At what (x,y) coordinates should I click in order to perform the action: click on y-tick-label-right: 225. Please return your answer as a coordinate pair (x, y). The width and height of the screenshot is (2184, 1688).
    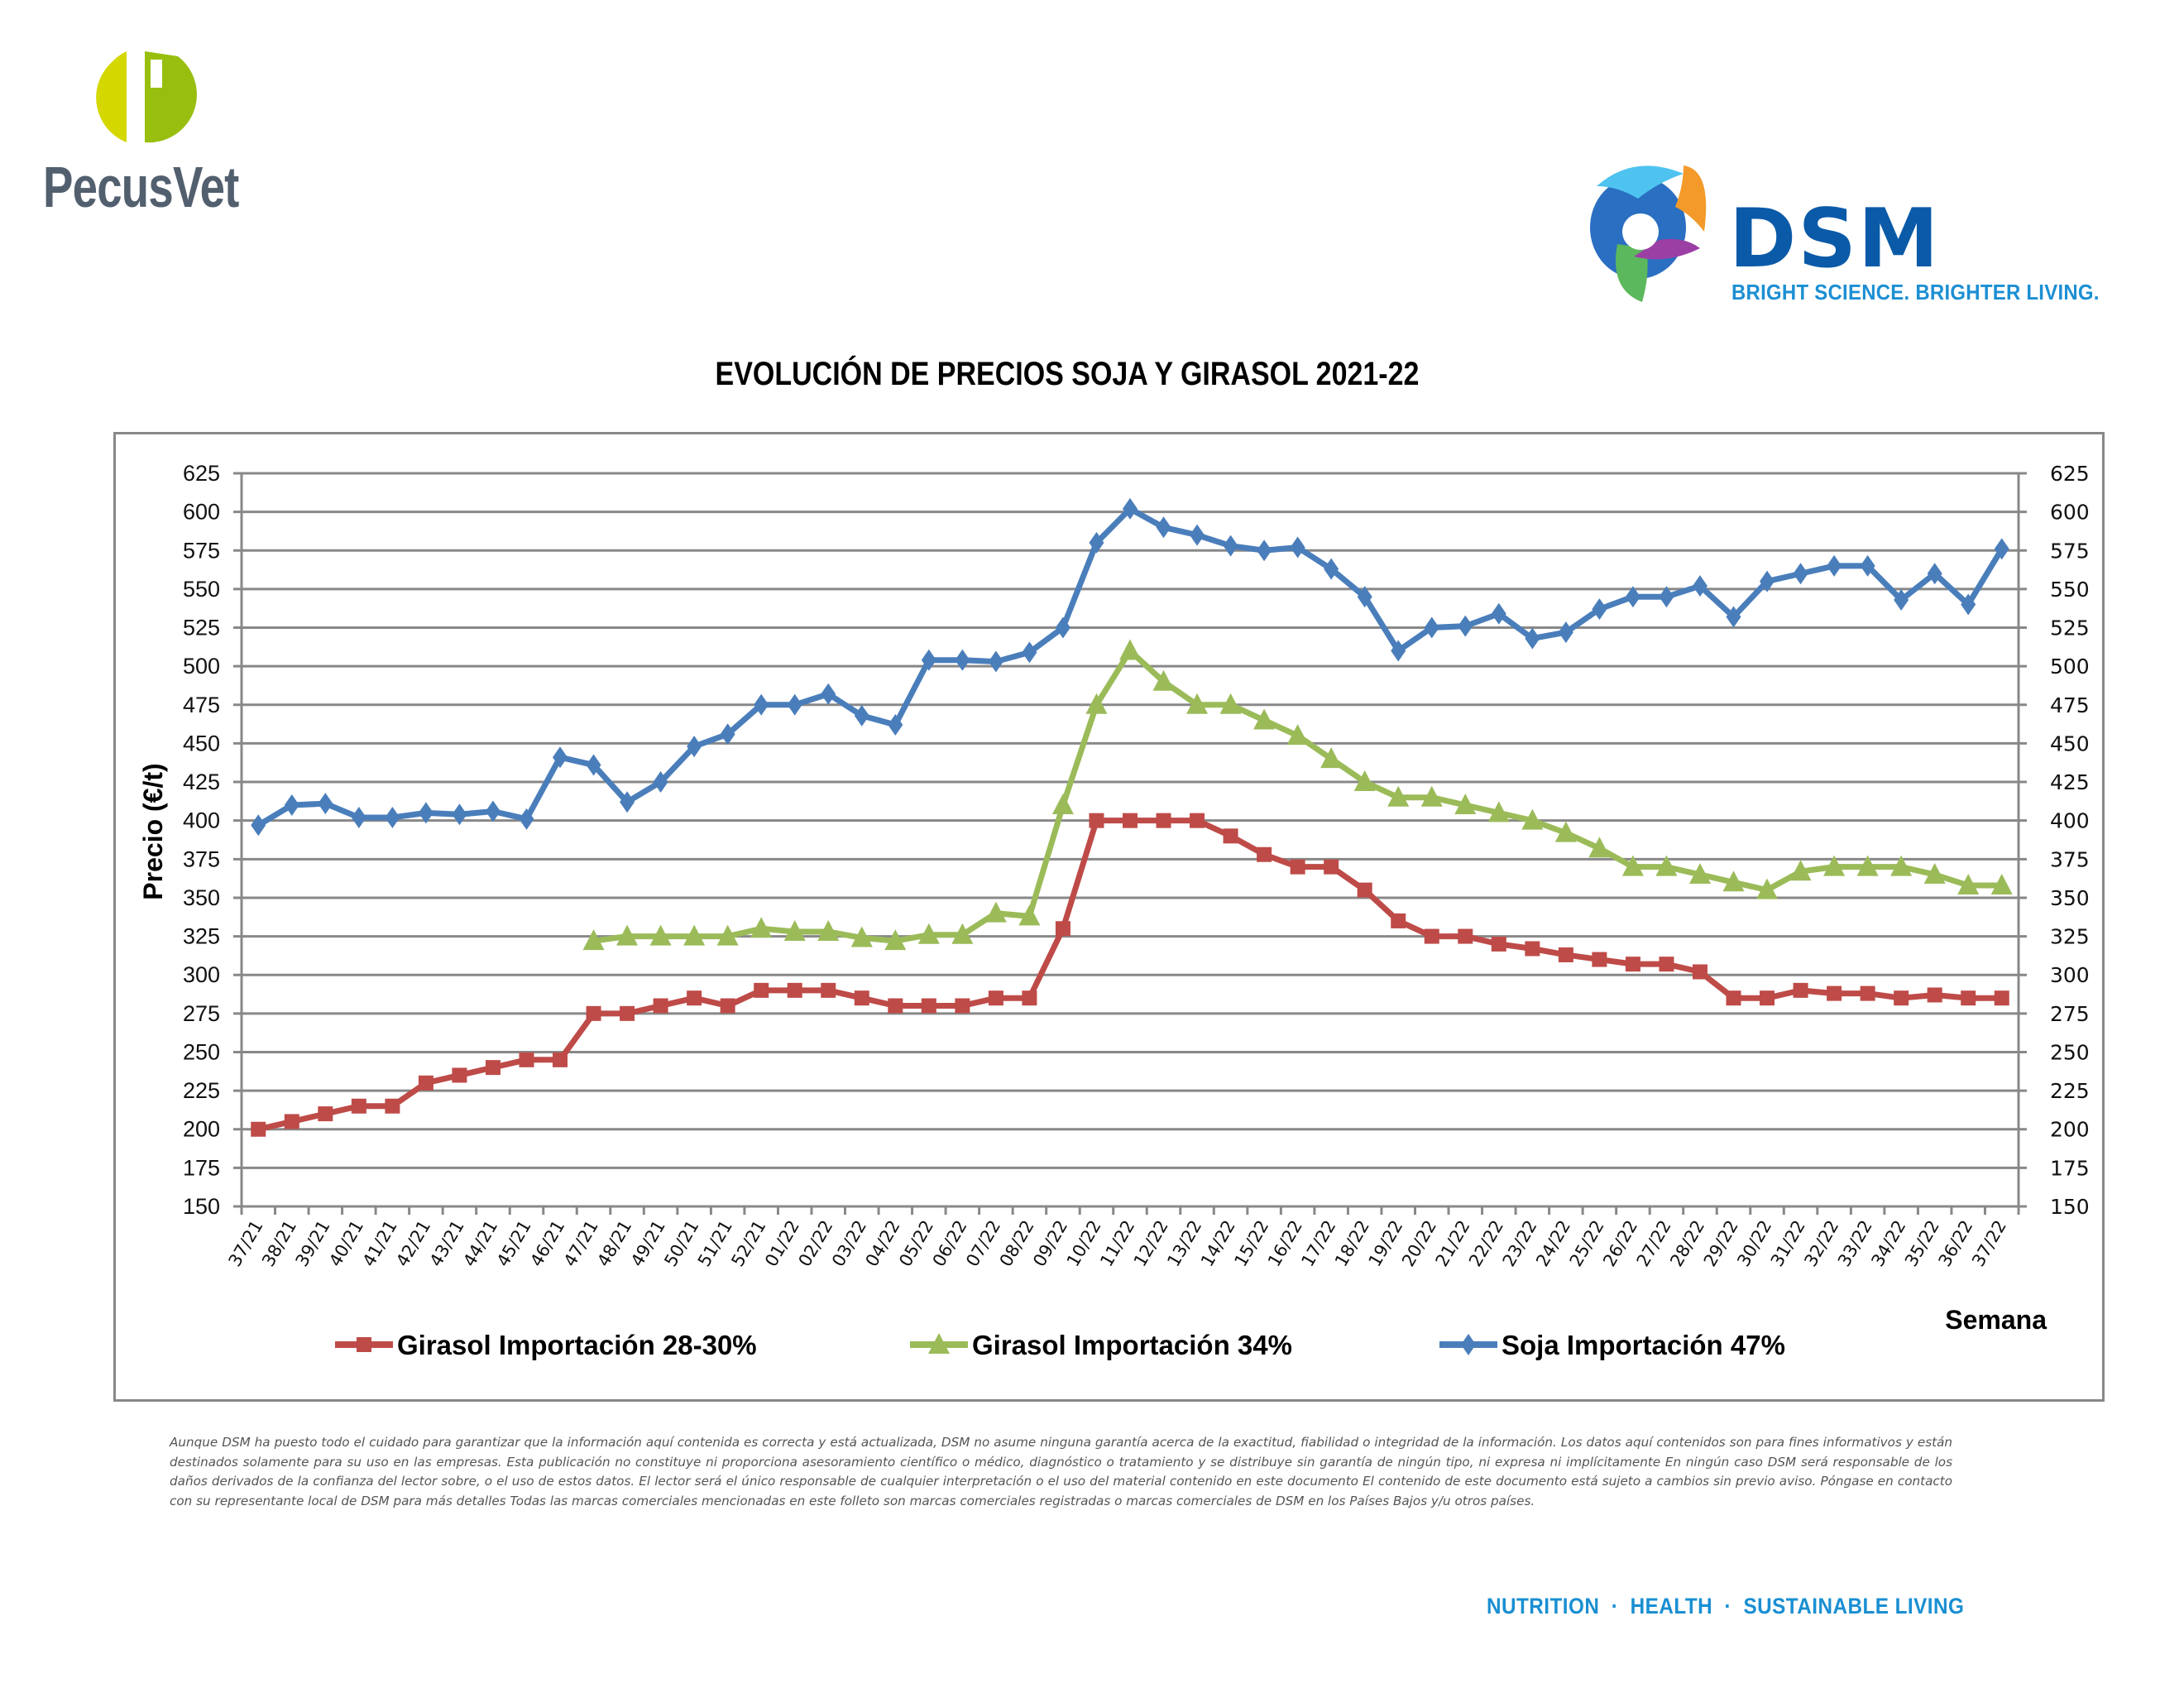
    Looking at the image, I should click on (2070, 1091).